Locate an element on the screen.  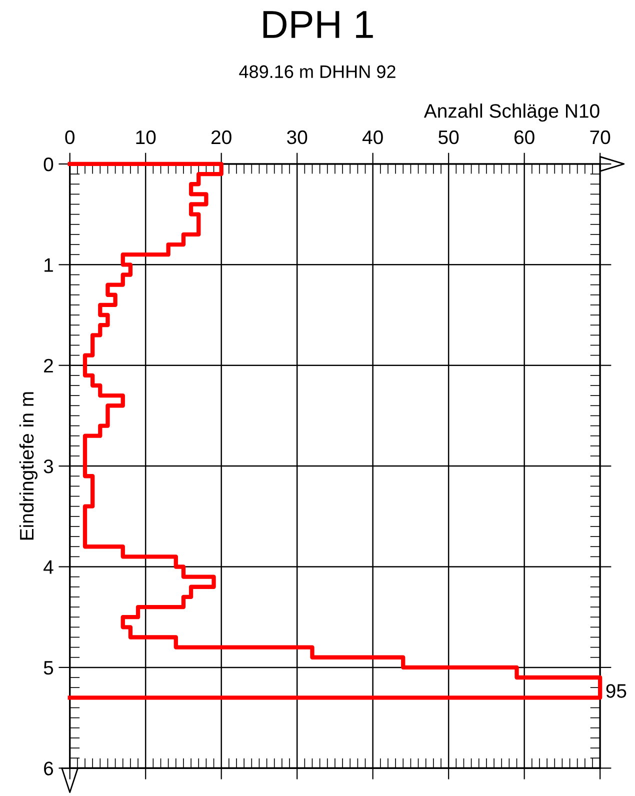
y-tick-label: 5 is located at coordinates (49, 668).